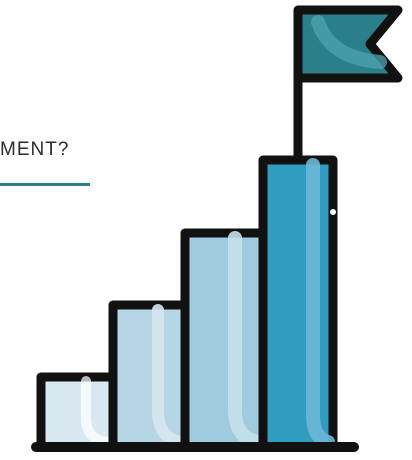  Describe the element at coordinates (348, 44) in the screenshot. I see `flag-icon` at that location.